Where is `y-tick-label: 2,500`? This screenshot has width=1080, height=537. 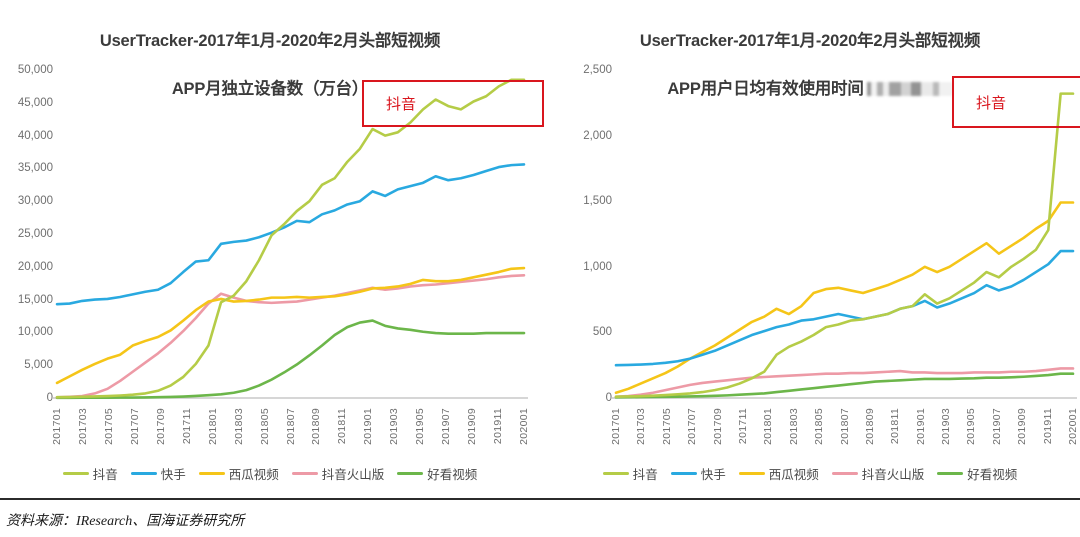
y-tick-label: 2,500 is located at coordinates (597, 70).